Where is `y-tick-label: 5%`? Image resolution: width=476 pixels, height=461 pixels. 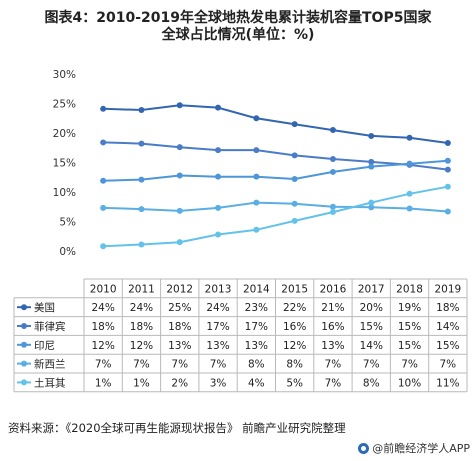 y-tick-label: 5% is located at coordinates (67, 223).